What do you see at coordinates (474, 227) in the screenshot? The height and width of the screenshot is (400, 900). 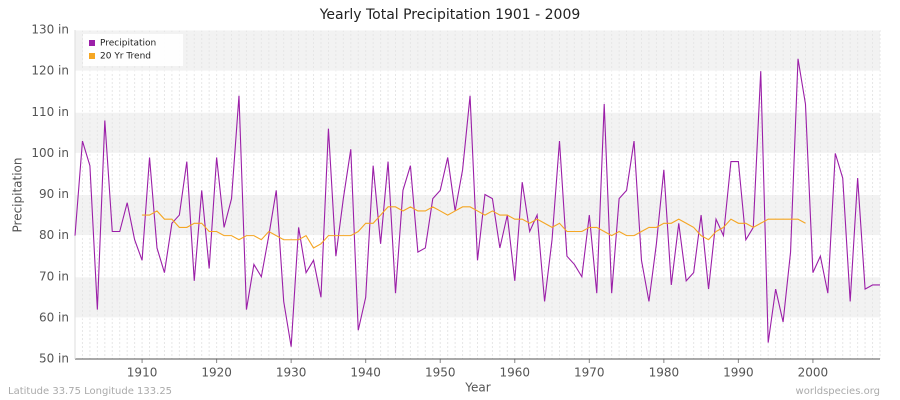 I see `series-line` at bounding box center [474, 227].